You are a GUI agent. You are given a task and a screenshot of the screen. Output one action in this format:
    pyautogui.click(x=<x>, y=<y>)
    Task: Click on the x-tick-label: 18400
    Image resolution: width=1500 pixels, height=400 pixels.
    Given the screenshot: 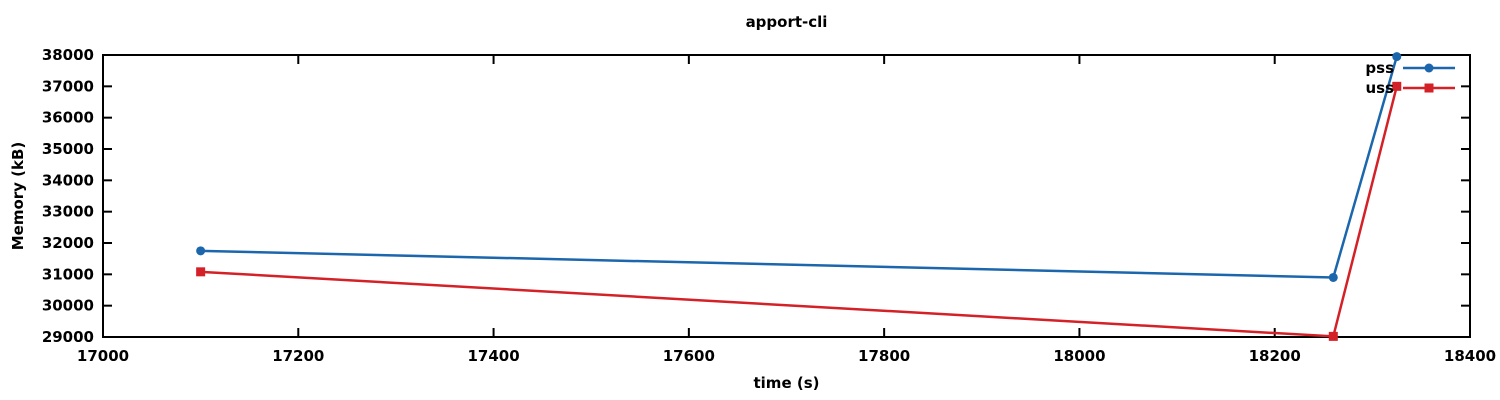 What is the action you would take?
    pyautogui.click(x=1470, y=356)
    